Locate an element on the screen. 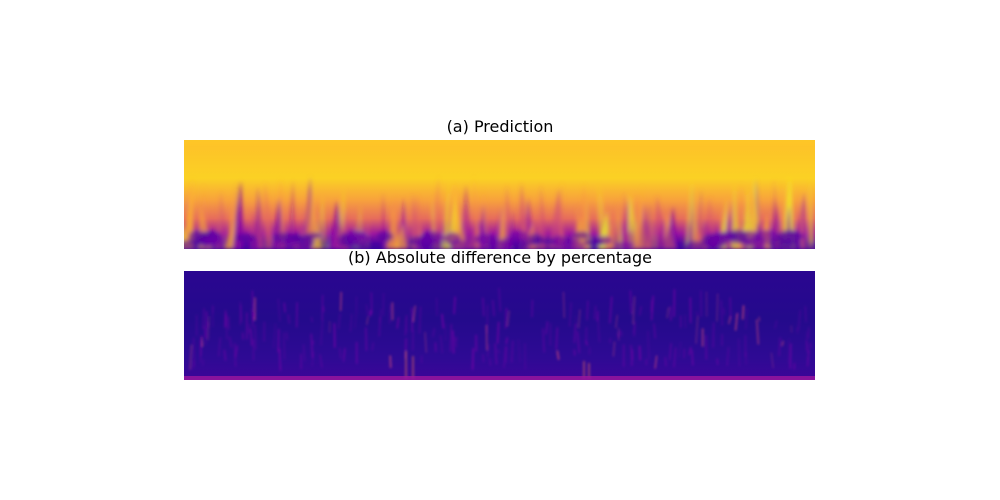 Image resolution: width=1000 pixels, height=500 pixels. difference-heatmap-svg is located at coordinates (499, 325).